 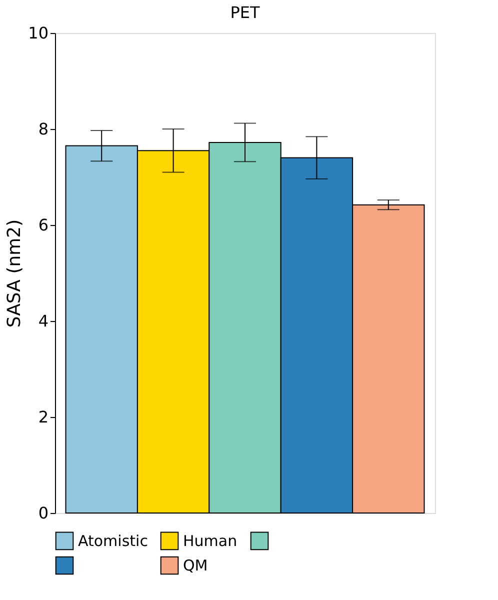 I want to click on y-tick-label: 6, so click(x=43, y=225).